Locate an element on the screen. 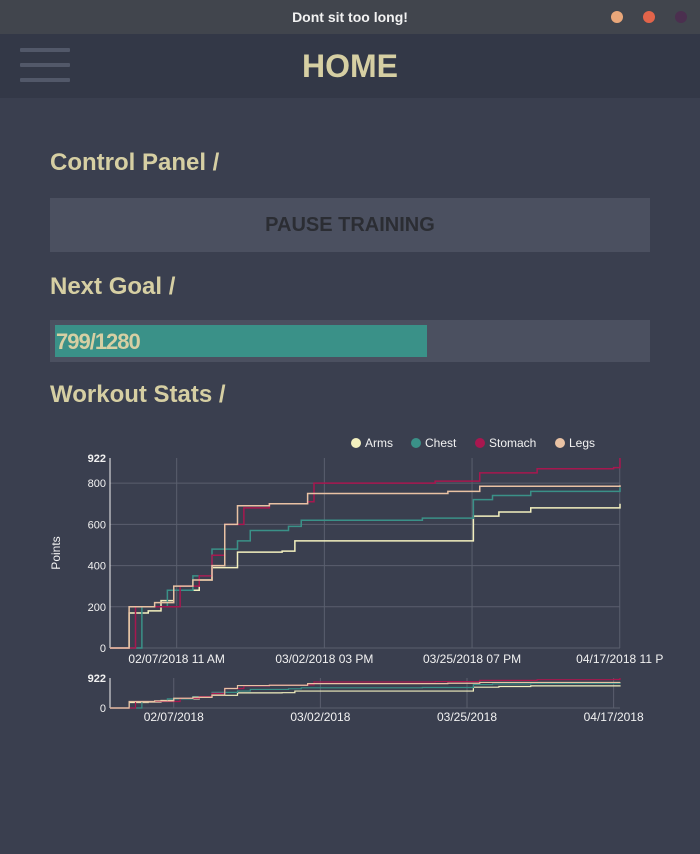 Image resolution: width=700 pixels, height=854 pixels. window-titlebar: Dont sit too long! is located at coordinates (350, 17).